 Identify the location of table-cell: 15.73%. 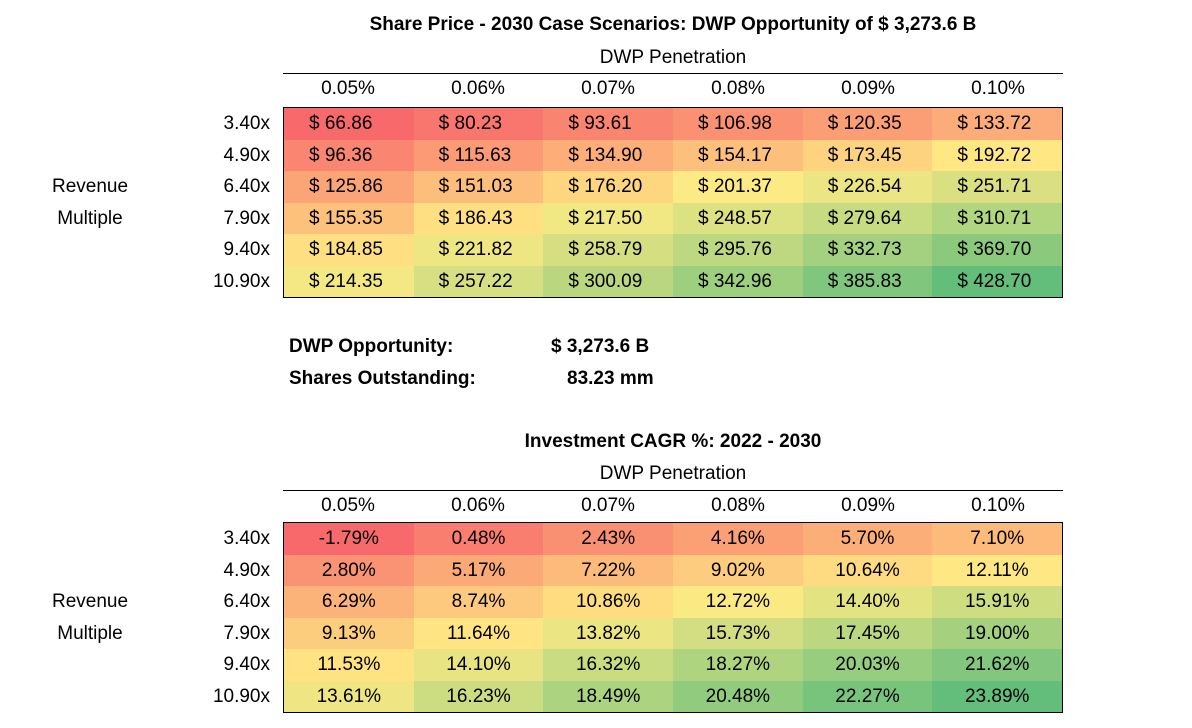
(738, 633).